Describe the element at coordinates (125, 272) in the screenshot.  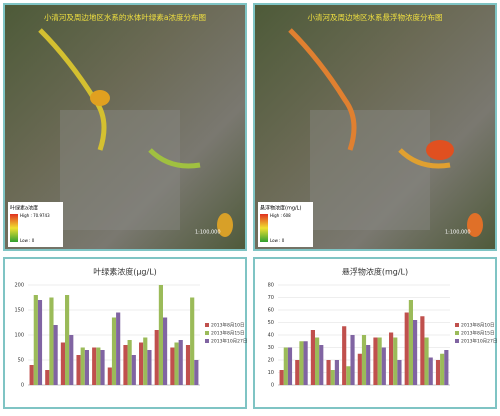
I see `chart-title: 叶绿素浓度(μg/L)` at that location.